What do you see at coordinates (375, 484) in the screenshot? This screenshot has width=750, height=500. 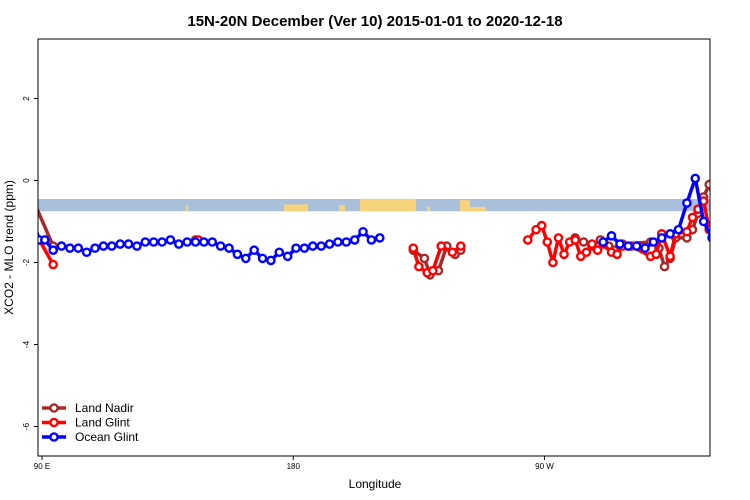 I see `x-axis-label: Longitude` at bounding box center [375, 484].